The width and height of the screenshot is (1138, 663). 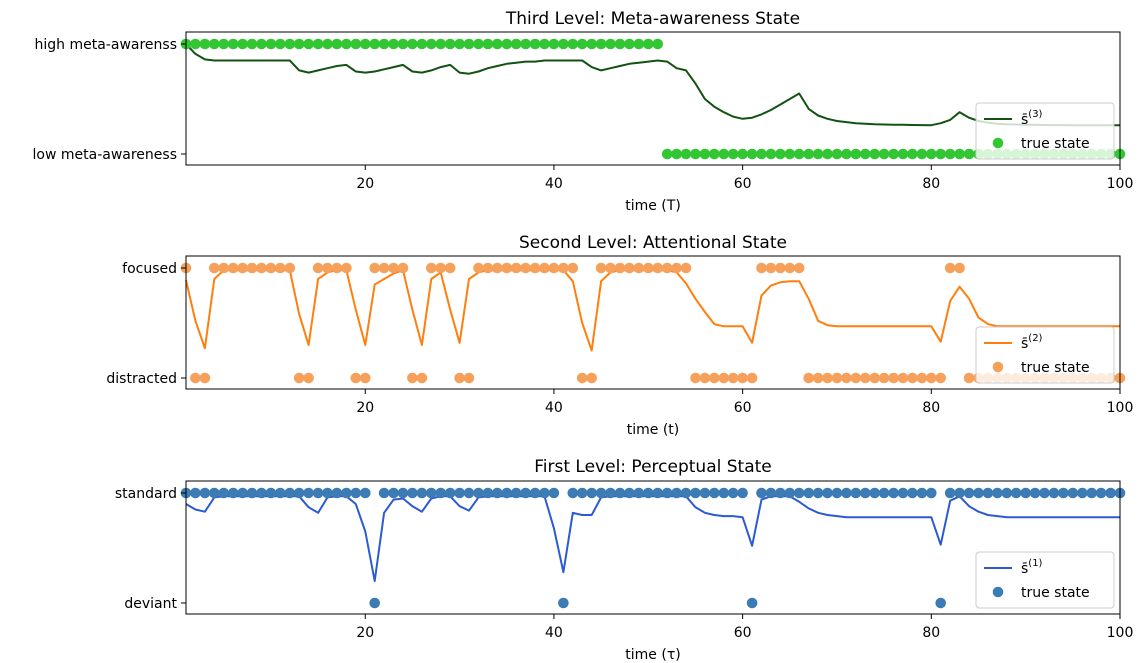 What do you see at coordinates (931, 408) in the screenshot?
I see `x-tick-label: 80` at bounding box center [931, 408].